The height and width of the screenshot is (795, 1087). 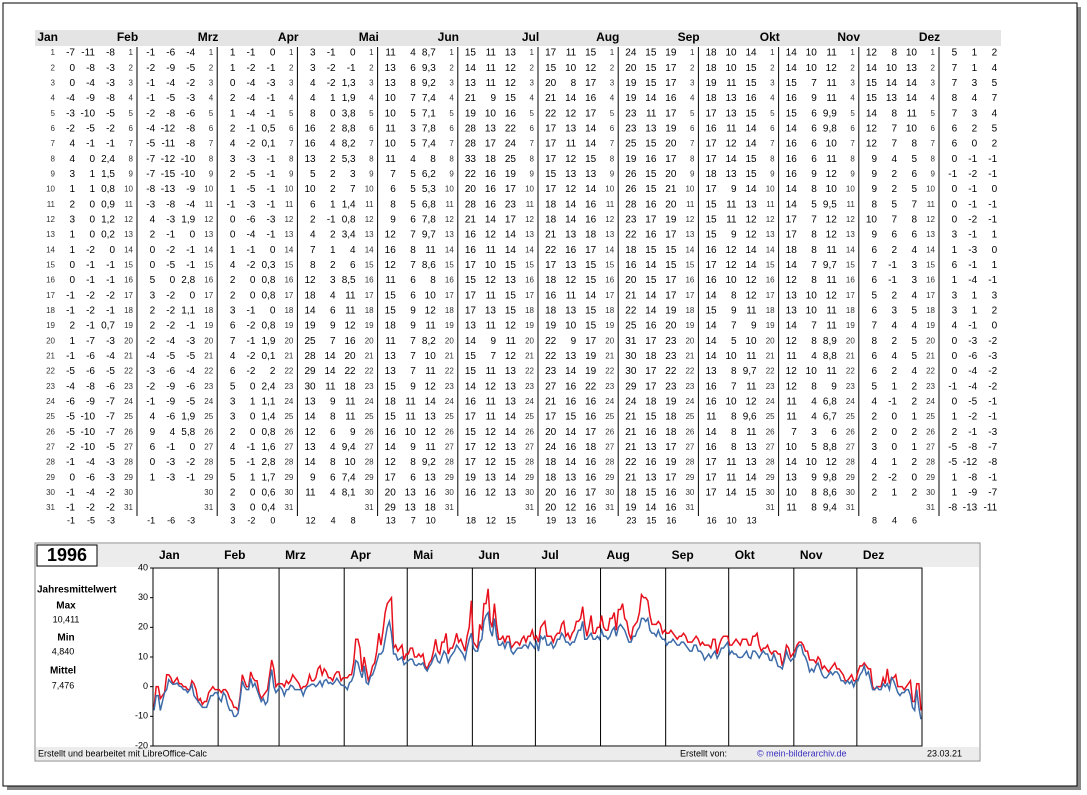 I want to click on stats-title: Jahresmittelwert, so click(x=77, y=590).